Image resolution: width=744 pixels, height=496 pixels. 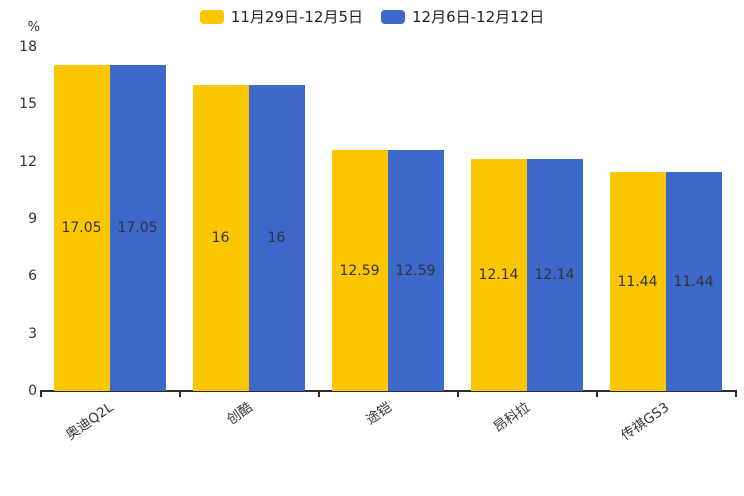 I want to click on legend-label-week2: 12月6日-12月12日, so click(x=478, y=17).